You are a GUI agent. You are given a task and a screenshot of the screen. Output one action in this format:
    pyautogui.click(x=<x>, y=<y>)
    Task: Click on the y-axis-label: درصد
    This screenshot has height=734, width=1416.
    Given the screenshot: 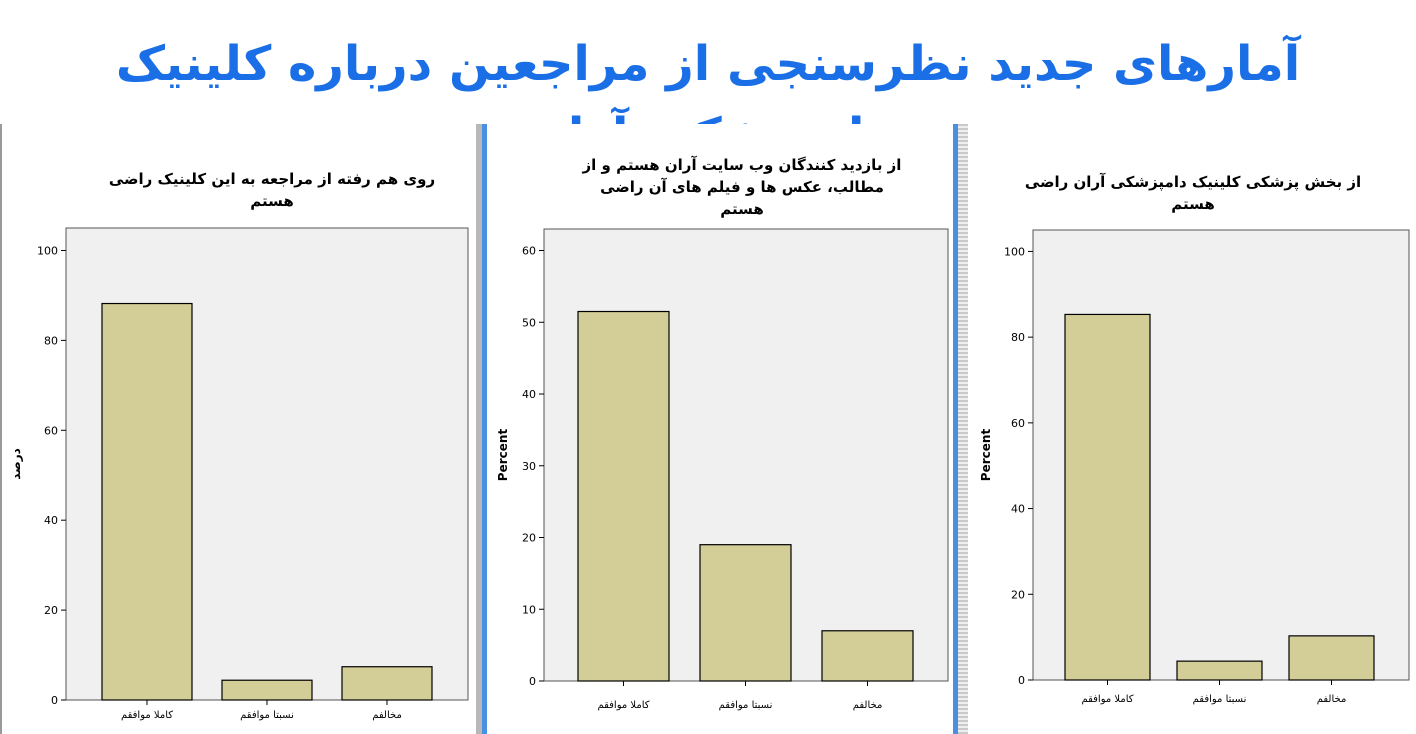 What is the action you would take?
    pyautogui.click(x=16, y=464)
    